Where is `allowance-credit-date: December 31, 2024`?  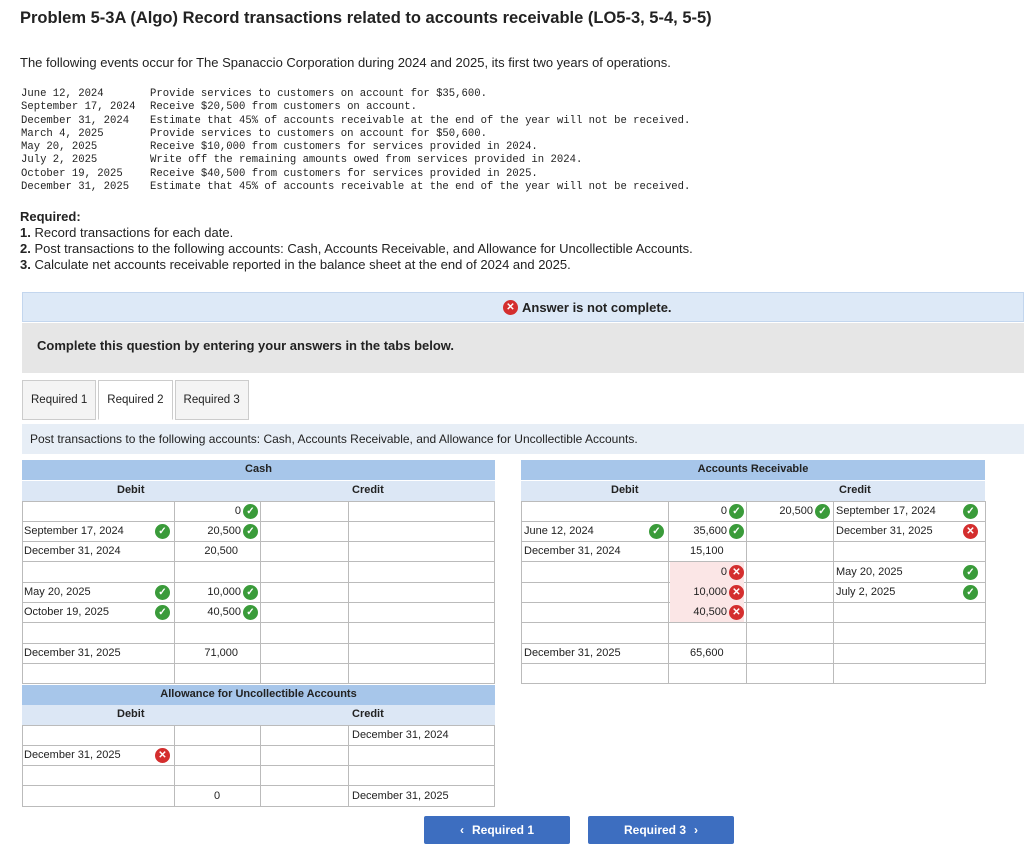
allowance-credit-date: December 31, 2024 is located at coordinates (400, 735).